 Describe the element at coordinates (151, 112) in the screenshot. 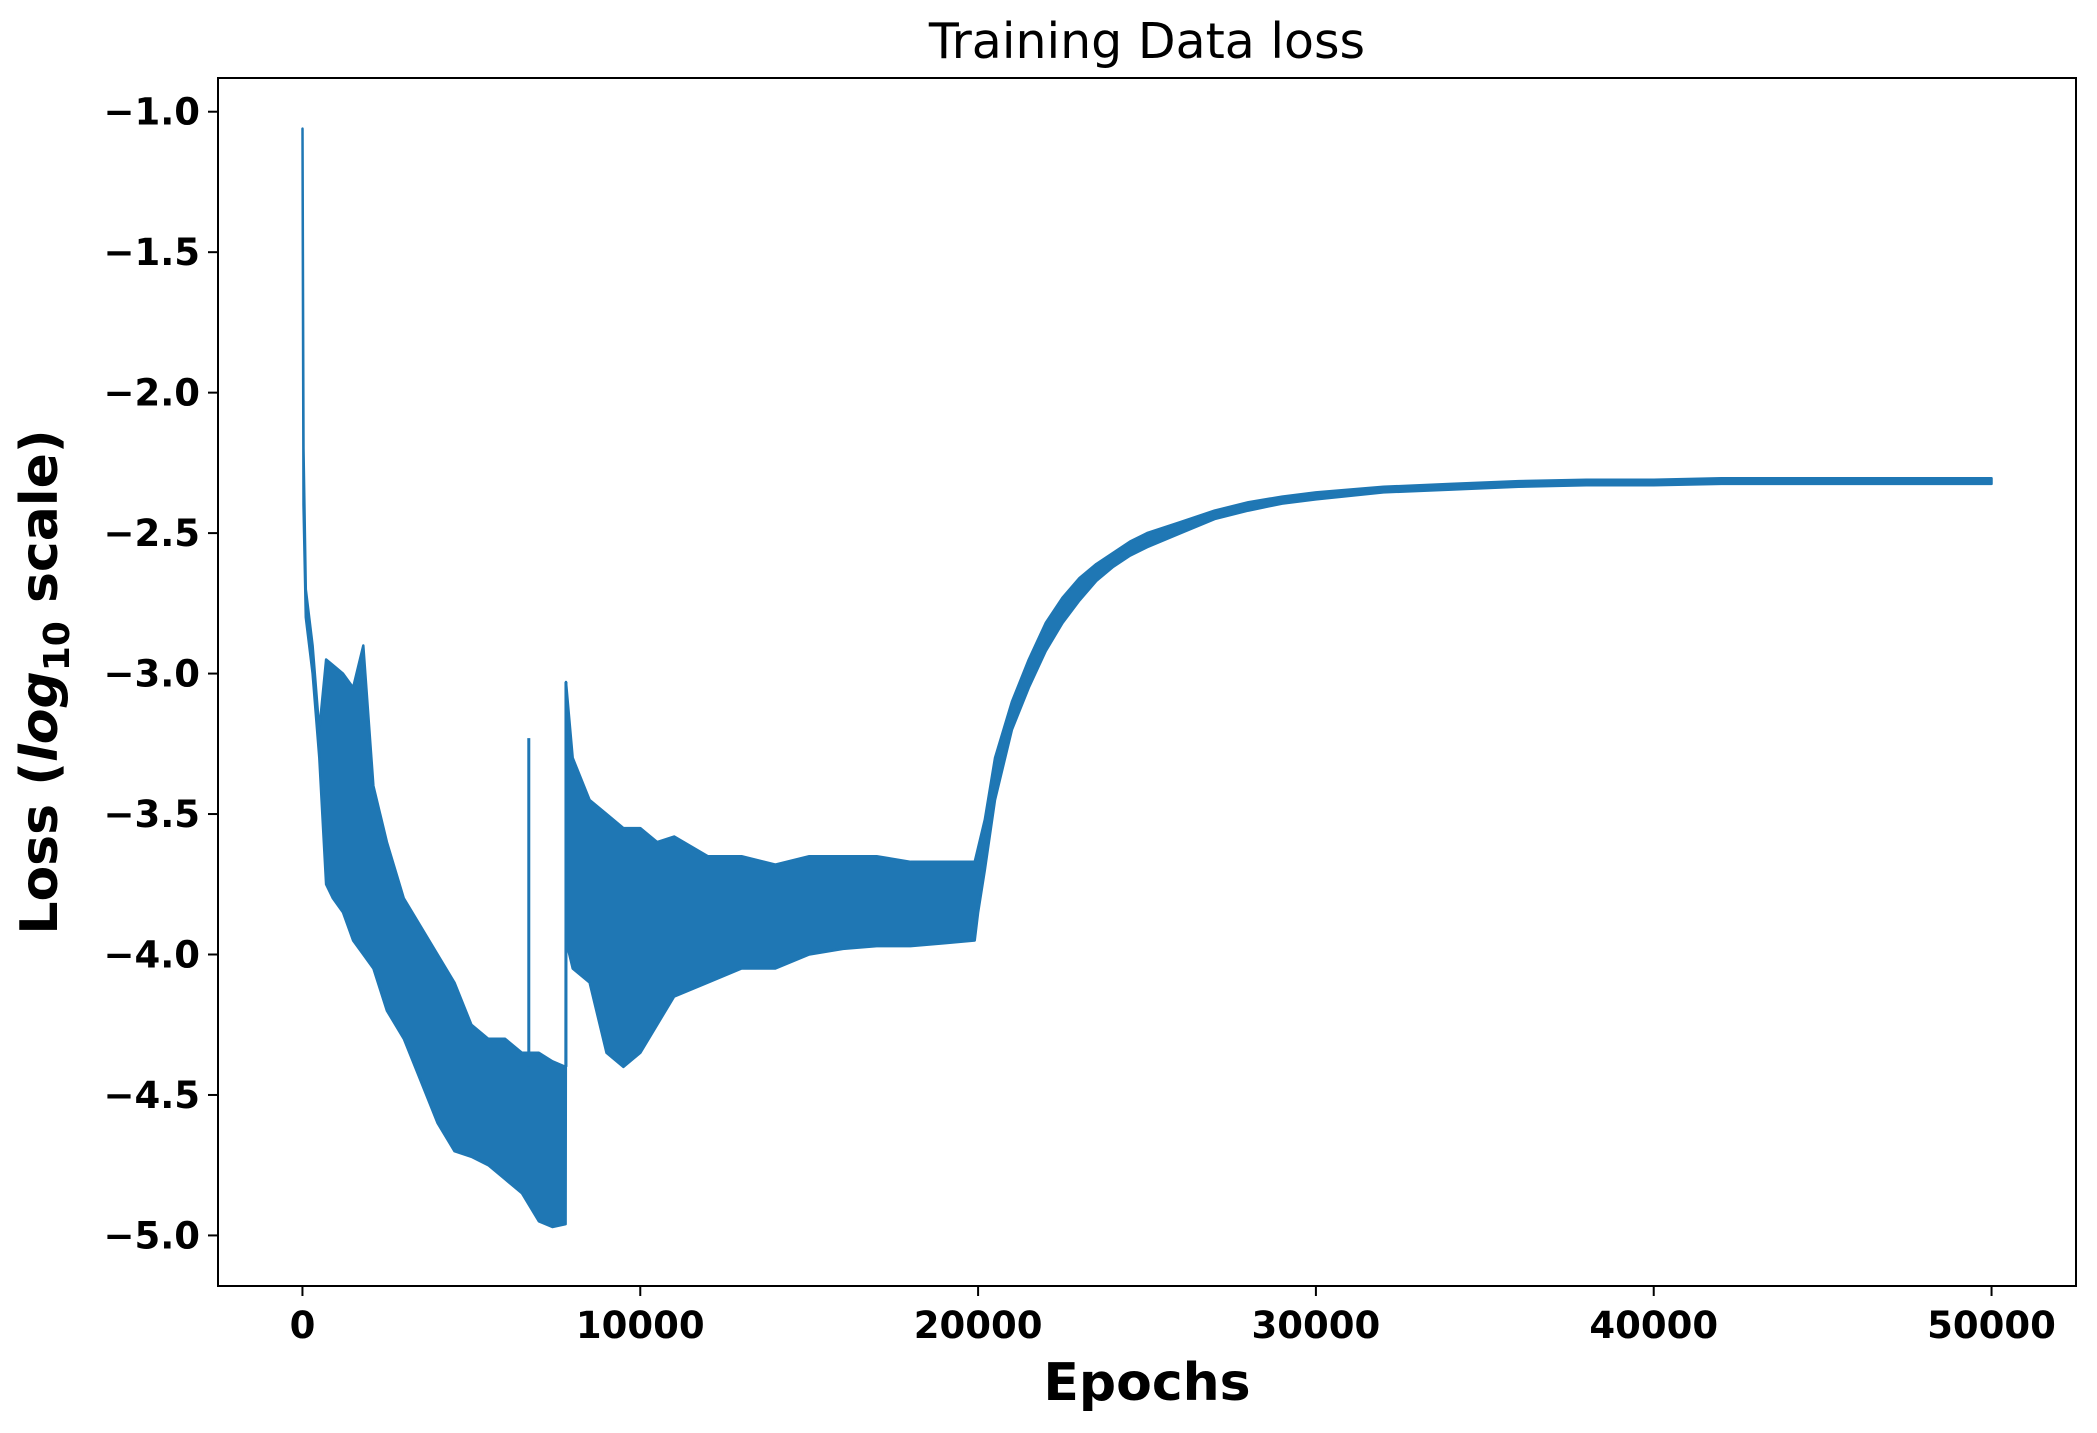

I see `y-tick-label: −1.0` at that location.